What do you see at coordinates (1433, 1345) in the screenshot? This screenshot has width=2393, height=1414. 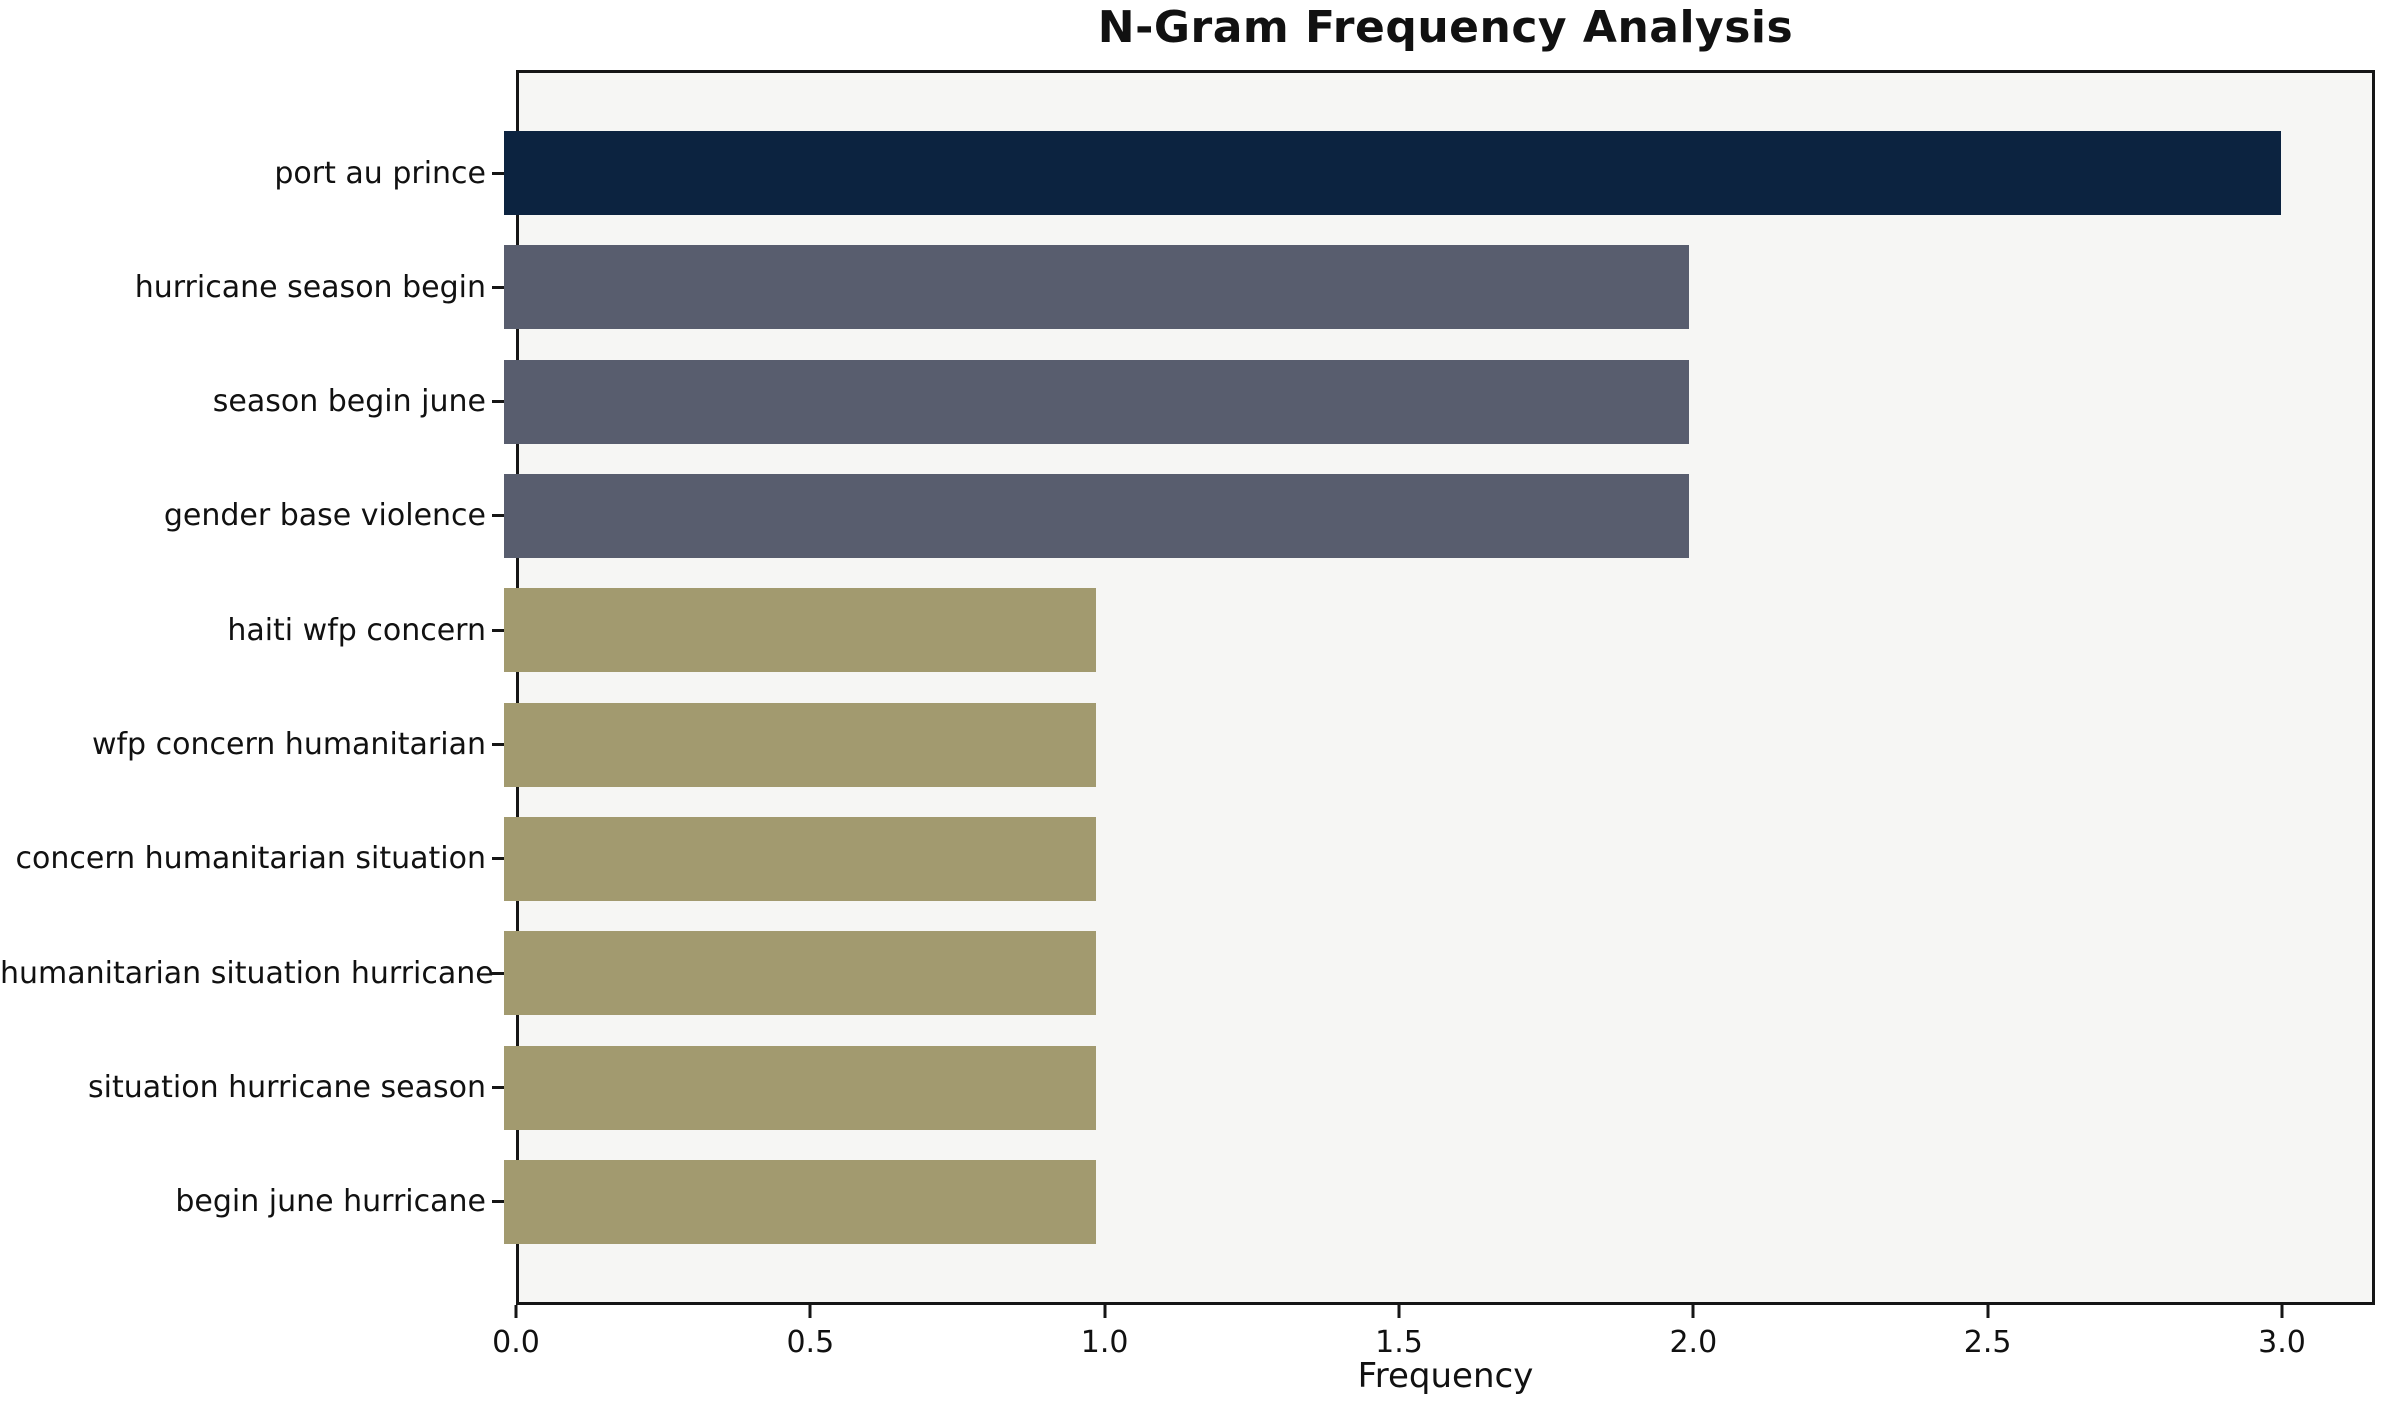 I see `x-axis: 0.0 0.5 1.0 1.5 2.0 2.5 3.0` at bounding box center [1433, 1345].